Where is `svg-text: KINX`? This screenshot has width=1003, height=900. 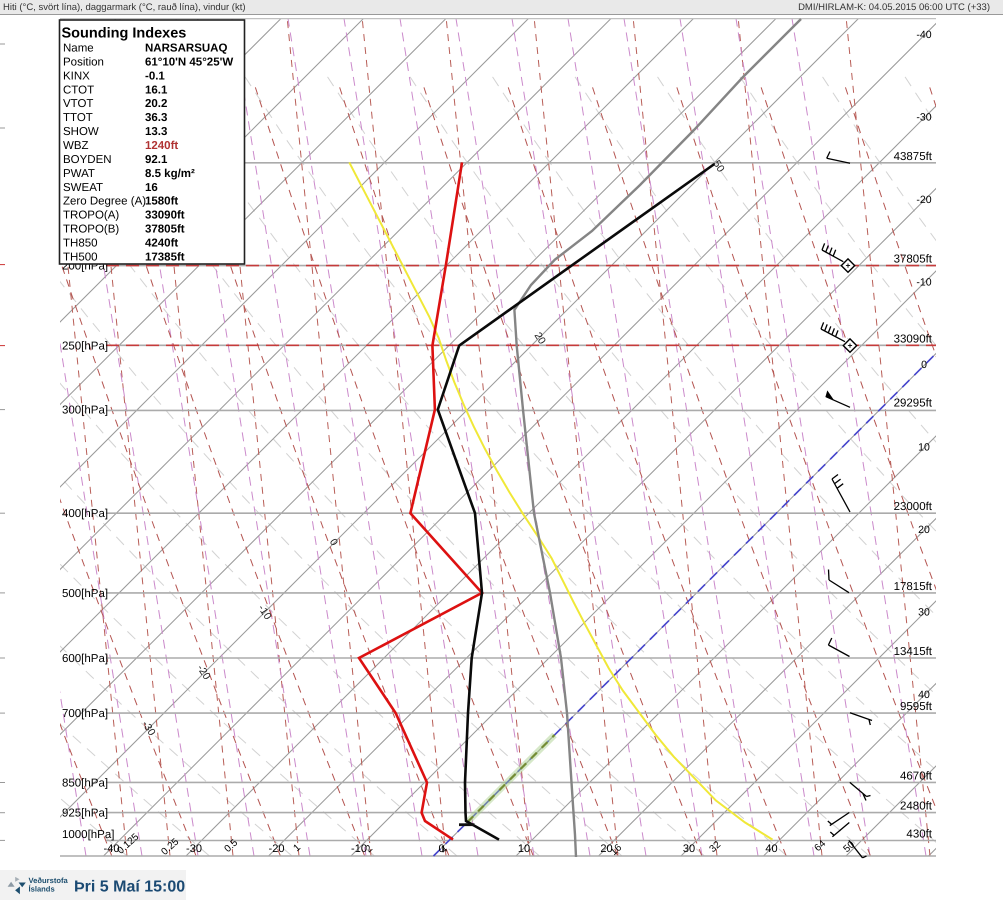
svg-text: KINX is located at coordinates (76, 76).